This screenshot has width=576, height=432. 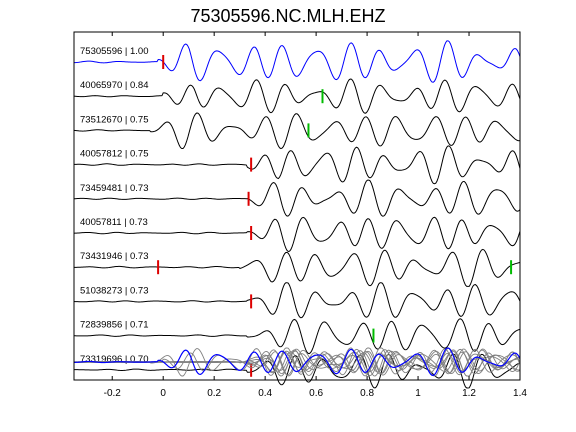 I want to click on trace-label: 73512670 | 0.75, so click(x=114, y=119).